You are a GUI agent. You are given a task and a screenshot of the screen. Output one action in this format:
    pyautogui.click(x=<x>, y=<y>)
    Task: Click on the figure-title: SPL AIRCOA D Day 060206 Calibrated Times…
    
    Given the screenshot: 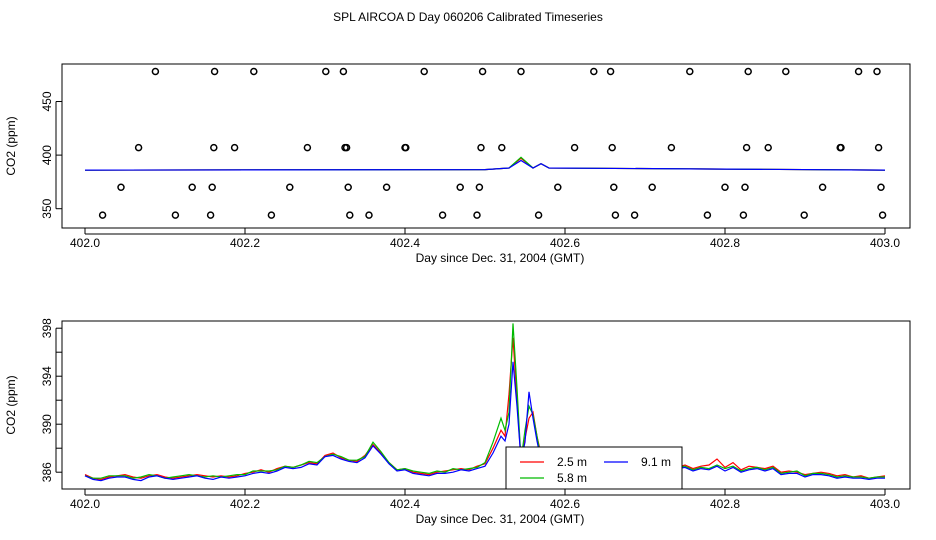 What is the action you would take?
    pyautogui.click(x=468, y=17)
    